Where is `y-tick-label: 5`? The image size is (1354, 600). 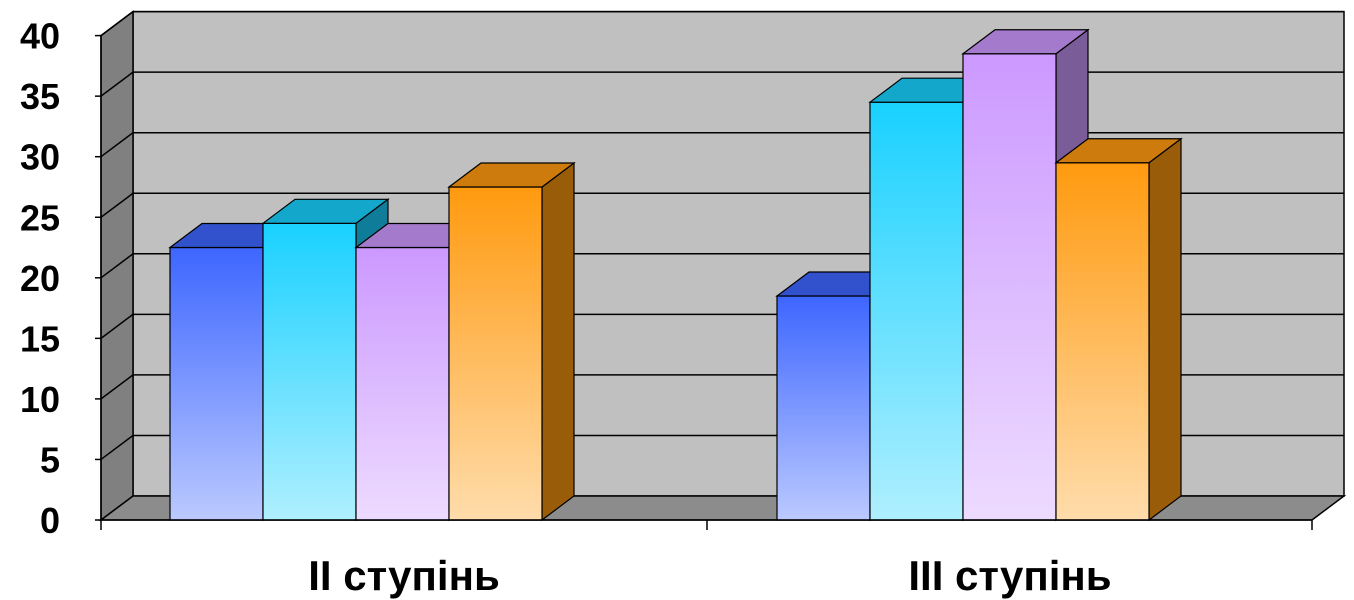 y-tick-label: 5 is located at coordinates (50, 459).